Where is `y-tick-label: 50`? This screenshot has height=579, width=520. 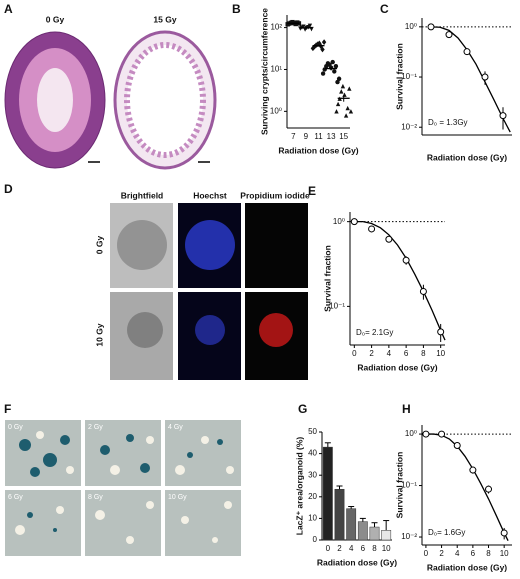 y-tick-label: 50 is located at coordinates (312, 431).